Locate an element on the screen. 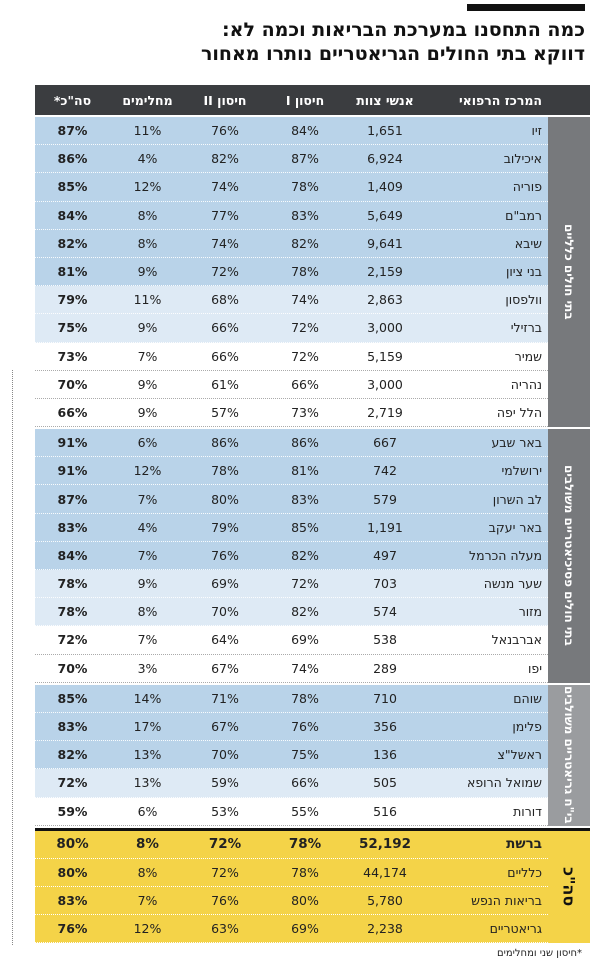 The height and width of the screenshot is (961, 590). decor-line is located at coordinates (12, 657).